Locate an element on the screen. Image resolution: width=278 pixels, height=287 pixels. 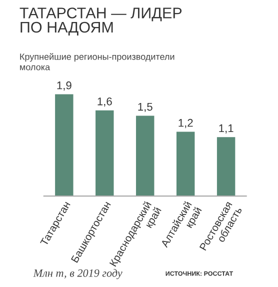
chart-title: ТАТАРСТАН — ЛИДЕР ПО НАДОЯМ is located at coordinates (101, 22).